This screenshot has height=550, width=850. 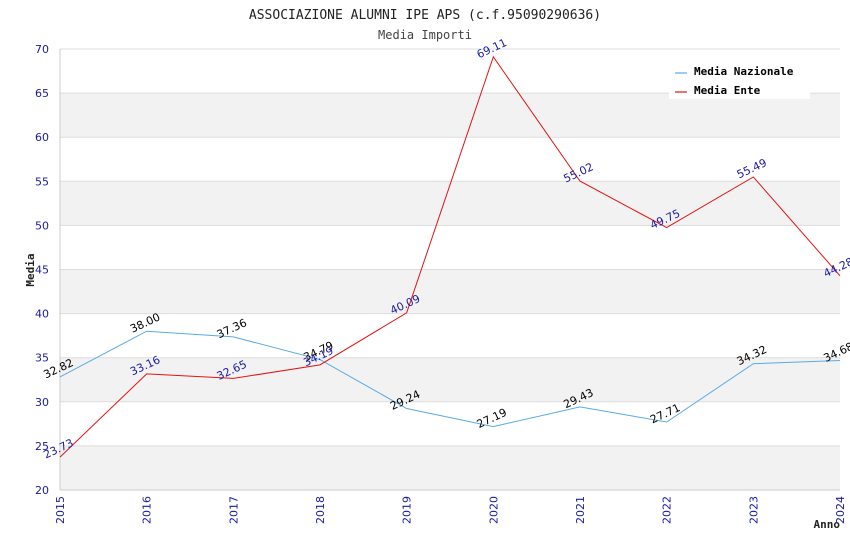 What do you see at coordinates (42, 49) in the screenshot?
I see `y-tick-label: 70` at bounding box center [42, 49].